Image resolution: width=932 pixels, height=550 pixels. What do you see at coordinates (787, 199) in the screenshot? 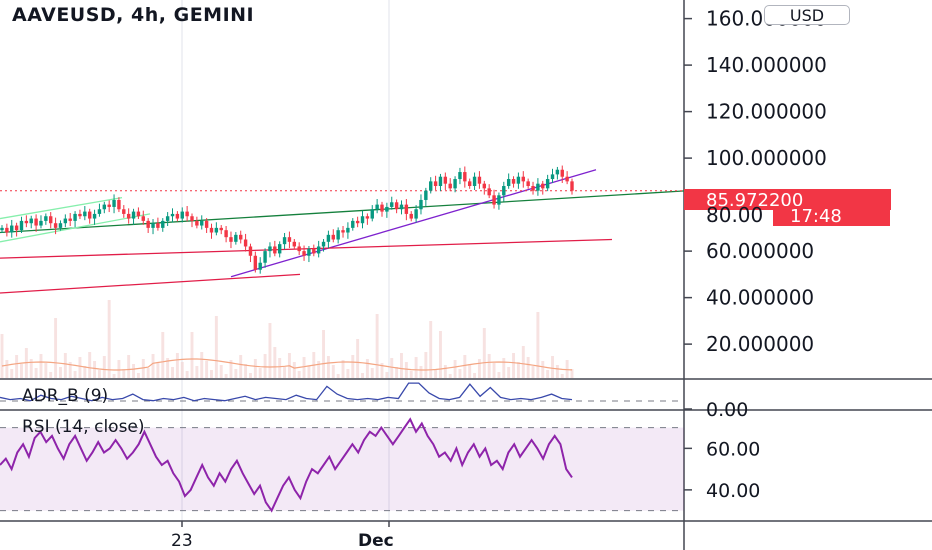
I see `price-tag-bg` at bounding box center [787, 199].